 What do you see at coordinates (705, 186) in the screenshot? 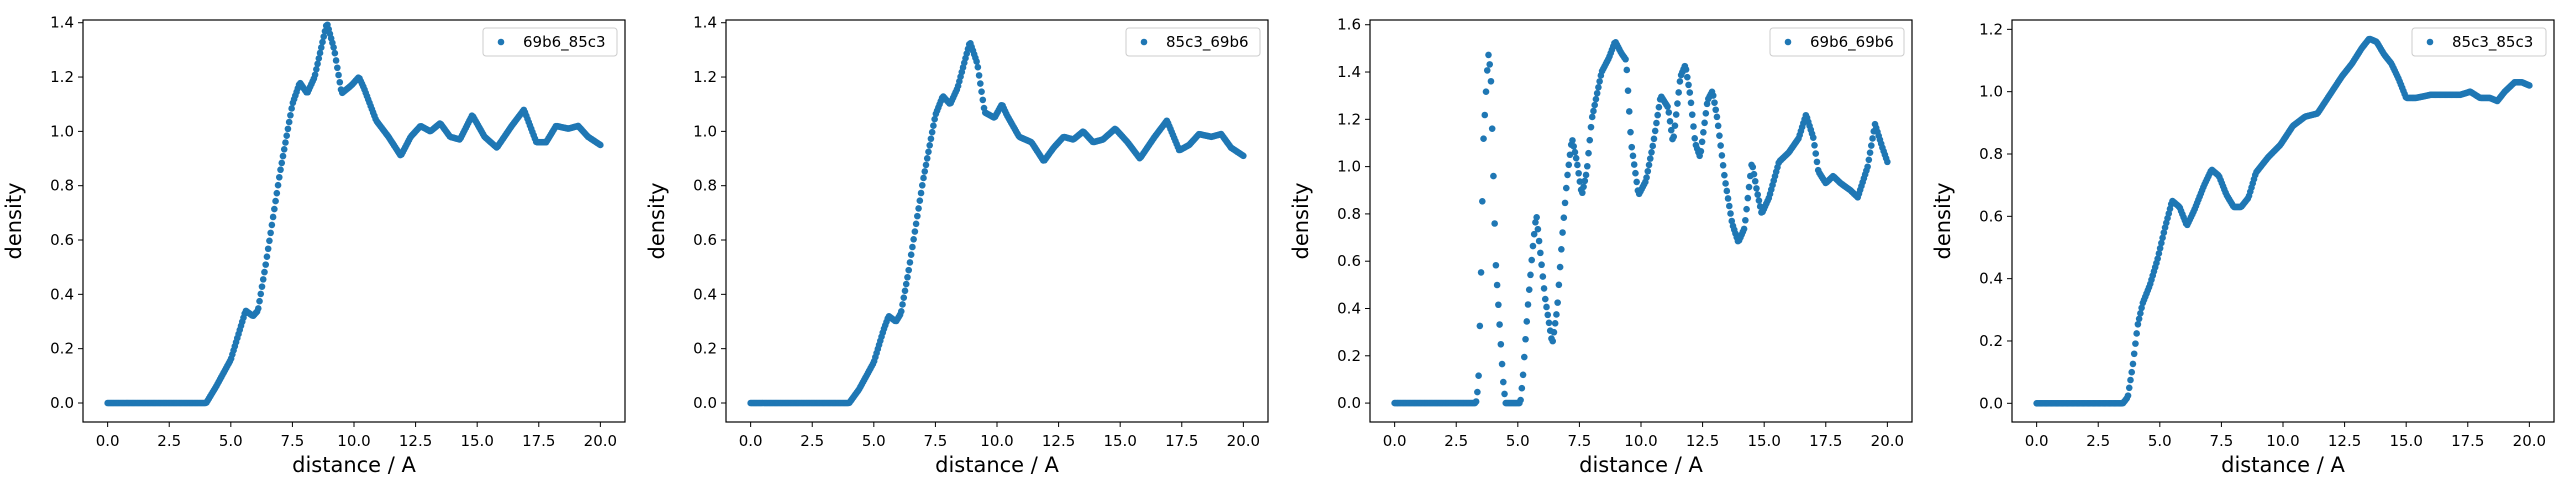
I see `y-tick-label: 0.8` at bounding box center [705, 186].